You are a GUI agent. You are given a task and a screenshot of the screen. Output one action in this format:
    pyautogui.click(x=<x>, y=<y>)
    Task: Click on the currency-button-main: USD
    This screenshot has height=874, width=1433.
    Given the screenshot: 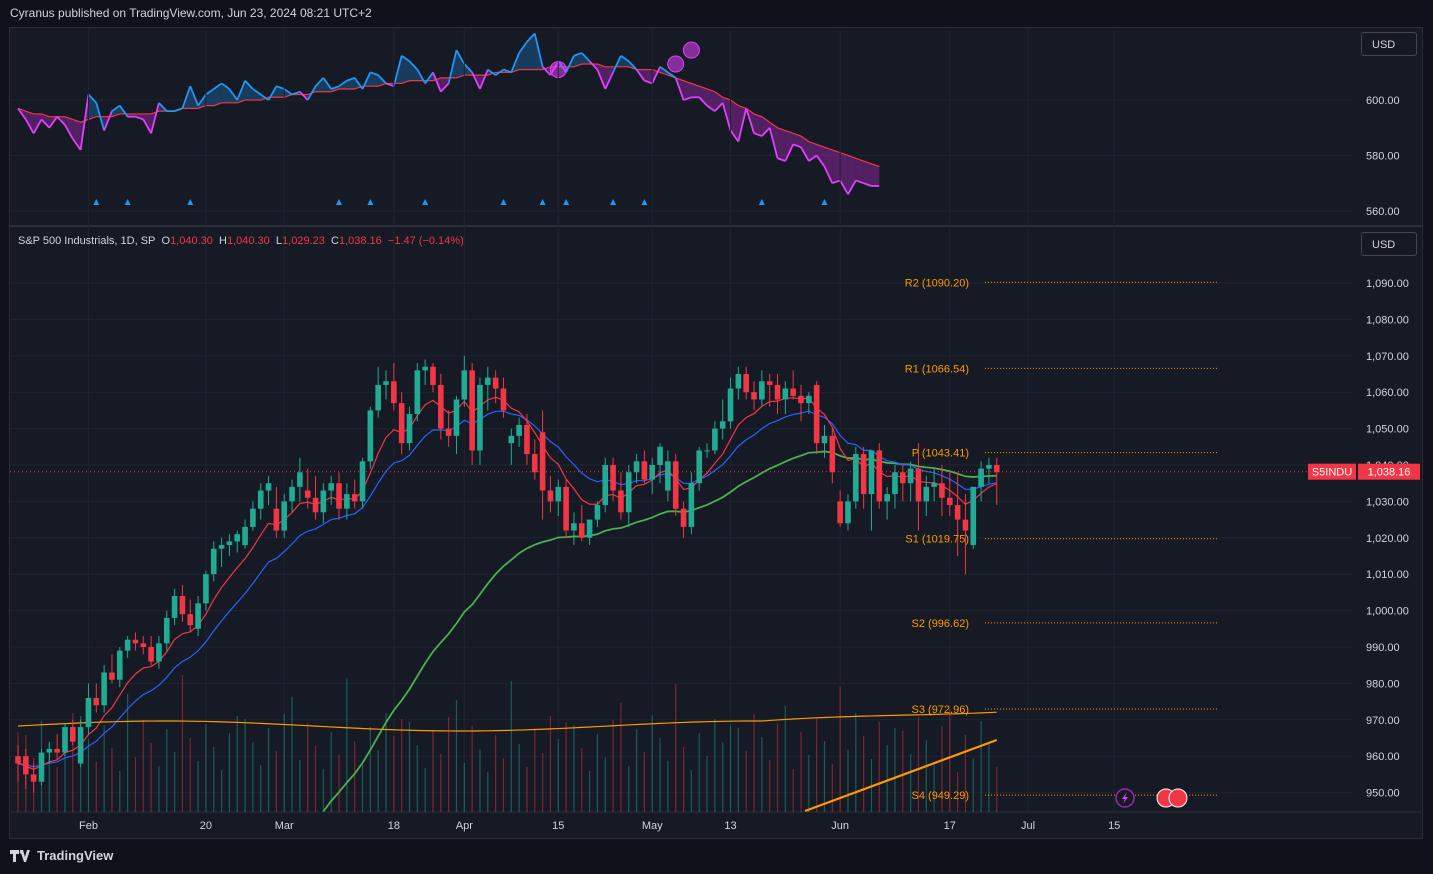 What is the action you would take?
    pyautogui.click(x=1389, y=244)
    